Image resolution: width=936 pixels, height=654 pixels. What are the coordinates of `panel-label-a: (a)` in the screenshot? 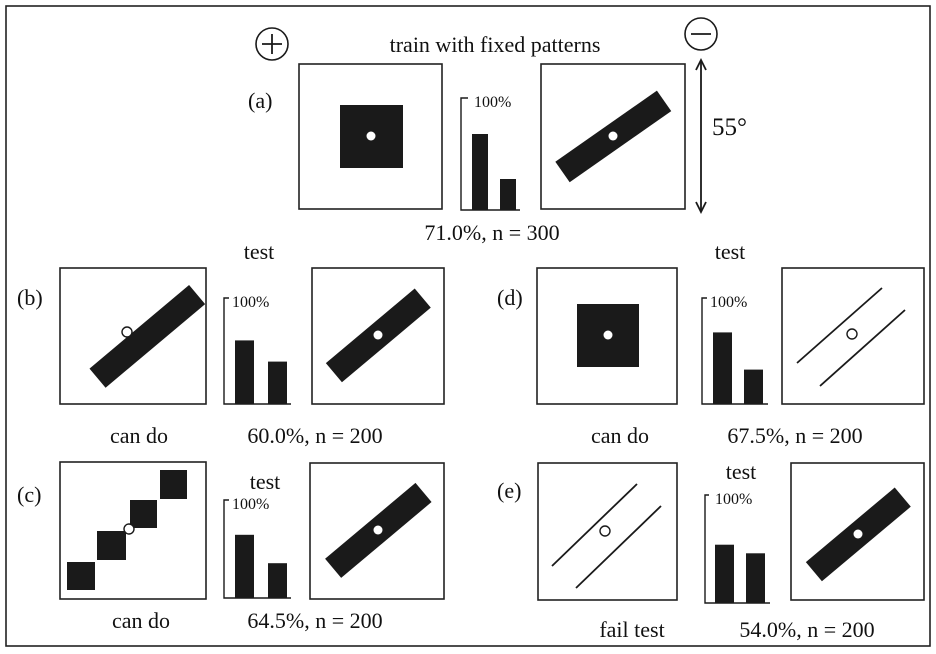 It's located at (260, 100).